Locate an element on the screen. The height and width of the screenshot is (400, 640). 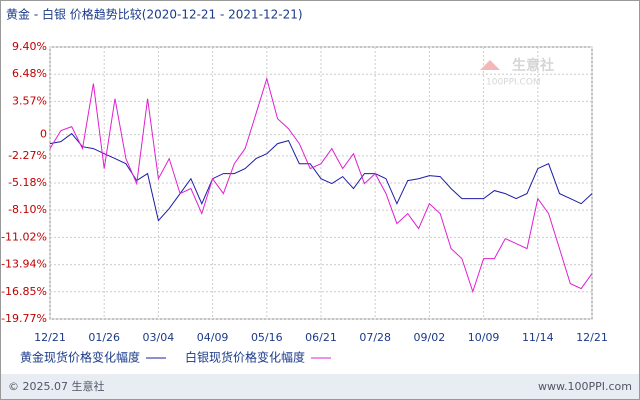
watermark-logo is located at coordinates (490, 65).